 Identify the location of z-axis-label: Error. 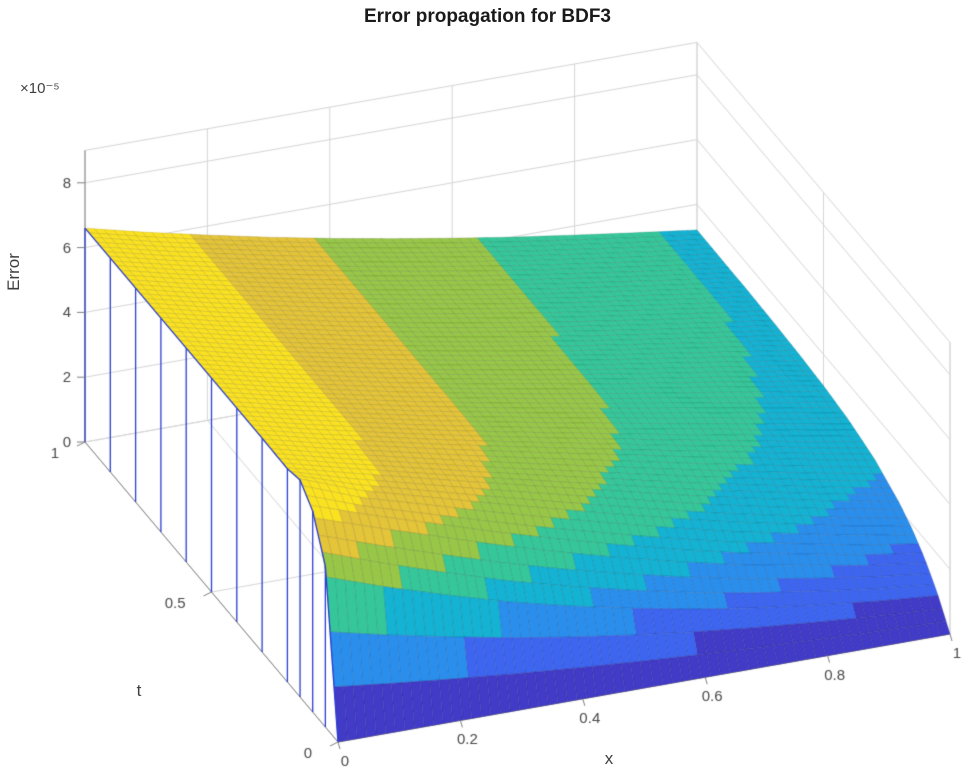
(13, 272).